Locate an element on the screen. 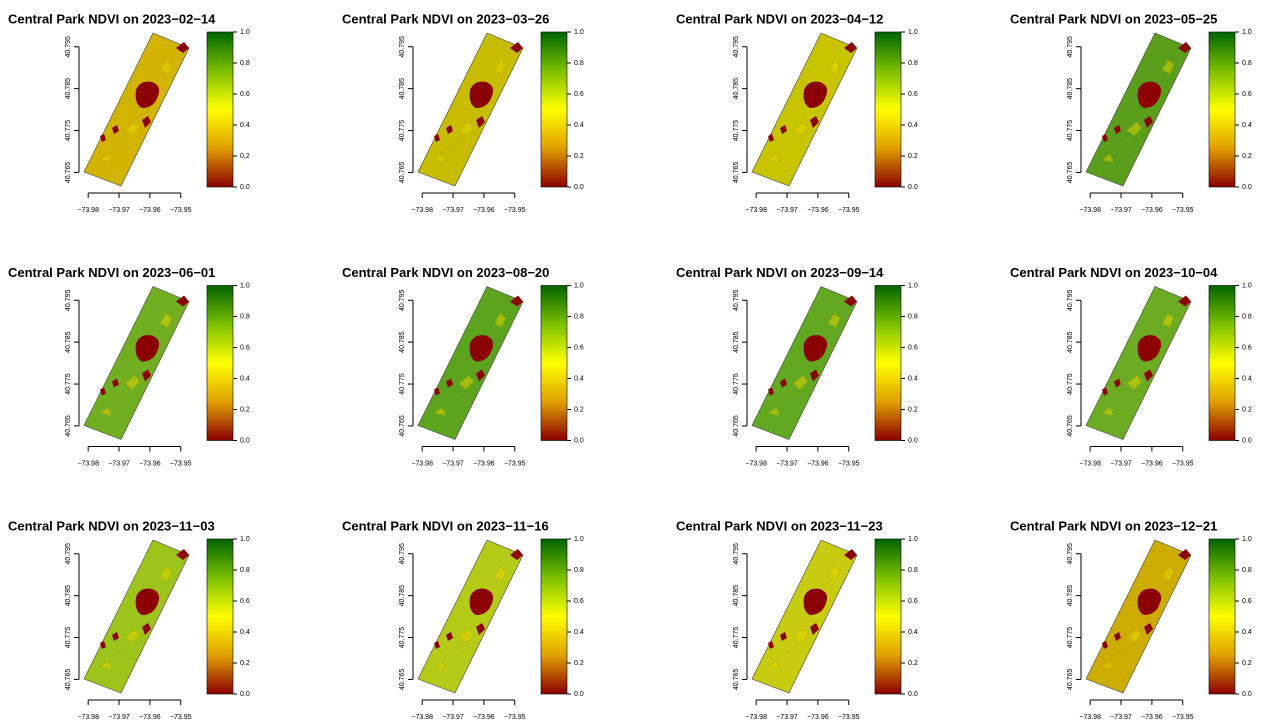  panel-title: Central Park NDVI on 2023−06−01 is located at coordinates (111, 272).